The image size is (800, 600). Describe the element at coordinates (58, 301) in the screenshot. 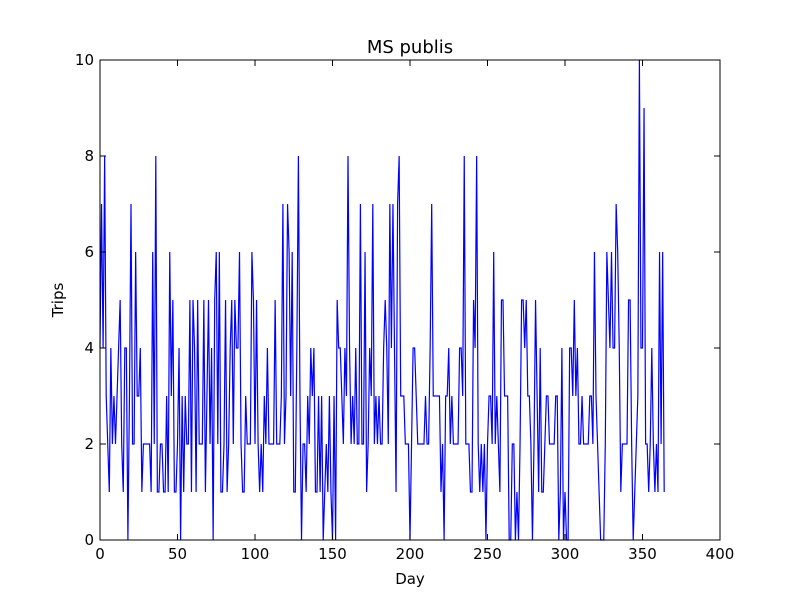

I see `y-axis-label: Trips` at that location.